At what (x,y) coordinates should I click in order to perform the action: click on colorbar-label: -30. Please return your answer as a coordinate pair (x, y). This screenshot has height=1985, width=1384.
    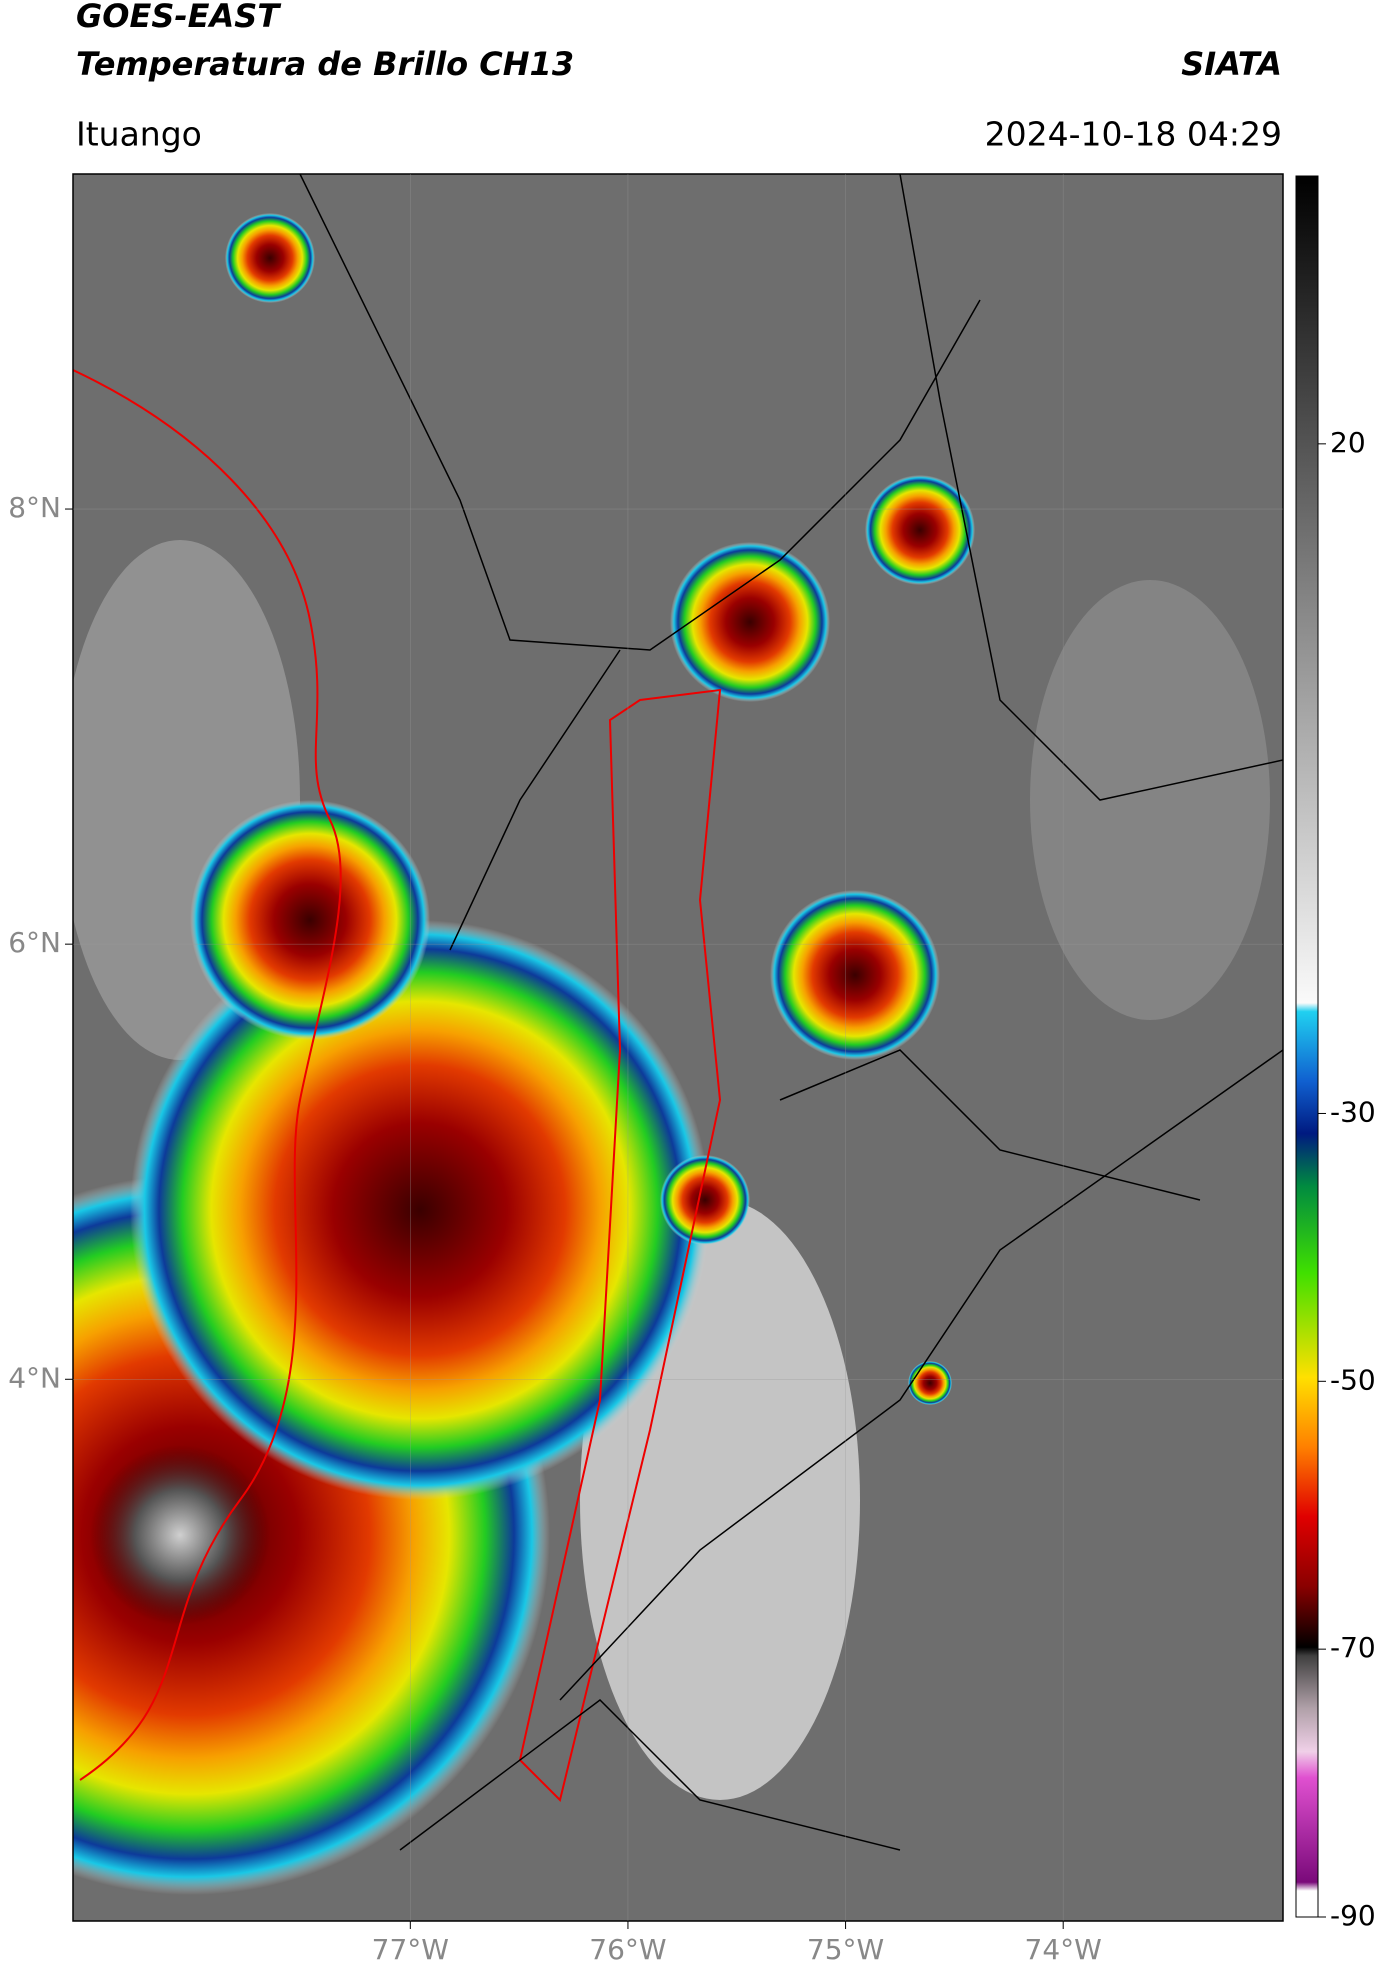
    Looking at the image, I should click on (1353, 1111).